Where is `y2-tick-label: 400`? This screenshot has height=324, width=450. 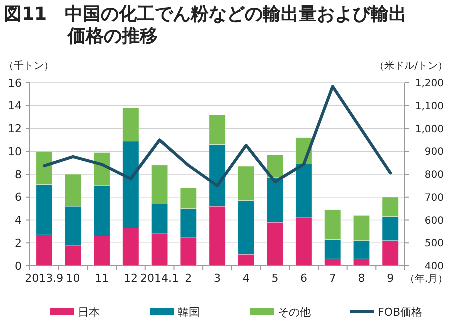 y2-tick-label: 400 is located at coordinates (434, 267).